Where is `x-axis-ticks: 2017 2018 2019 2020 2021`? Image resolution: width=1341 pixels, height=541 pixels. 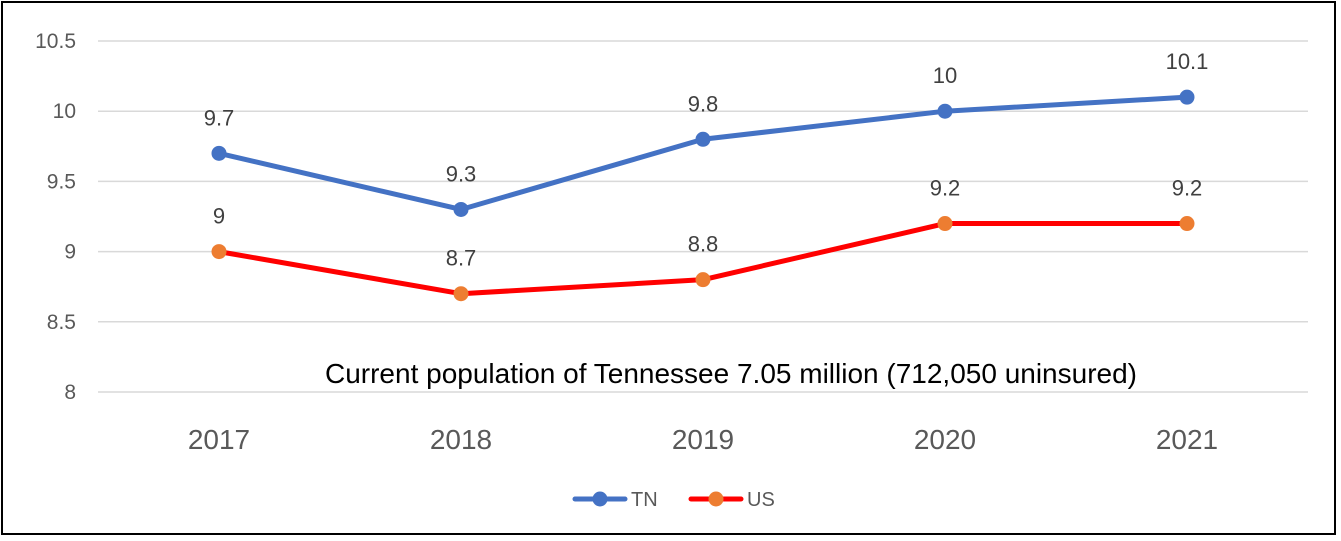 x-axis-ticks: 2017 2018 2019 2020 2021 is located at coordinates (703, 439).